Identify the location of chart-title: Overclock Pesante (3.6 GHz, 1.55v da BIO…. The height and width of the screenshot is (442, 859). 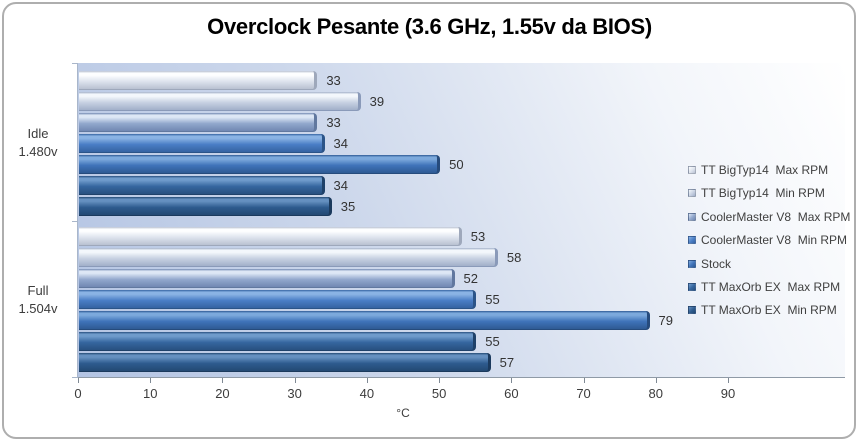
(429, 26).